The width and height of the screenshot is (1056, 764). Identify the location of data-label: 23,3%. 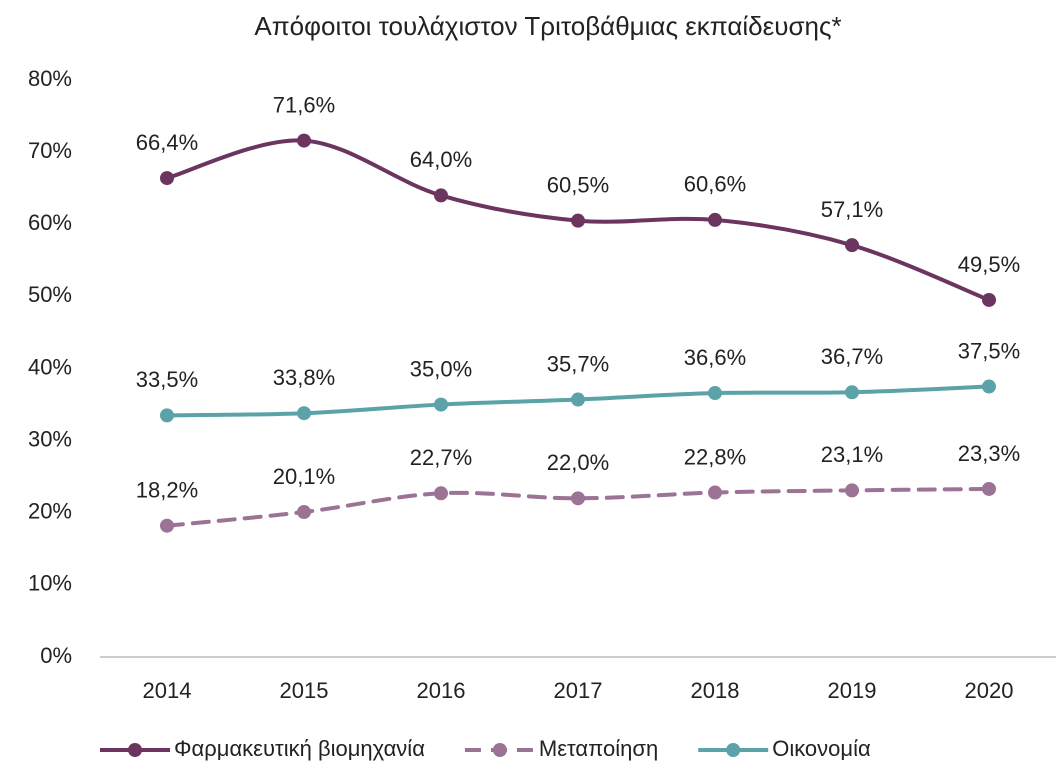
(989, 453).